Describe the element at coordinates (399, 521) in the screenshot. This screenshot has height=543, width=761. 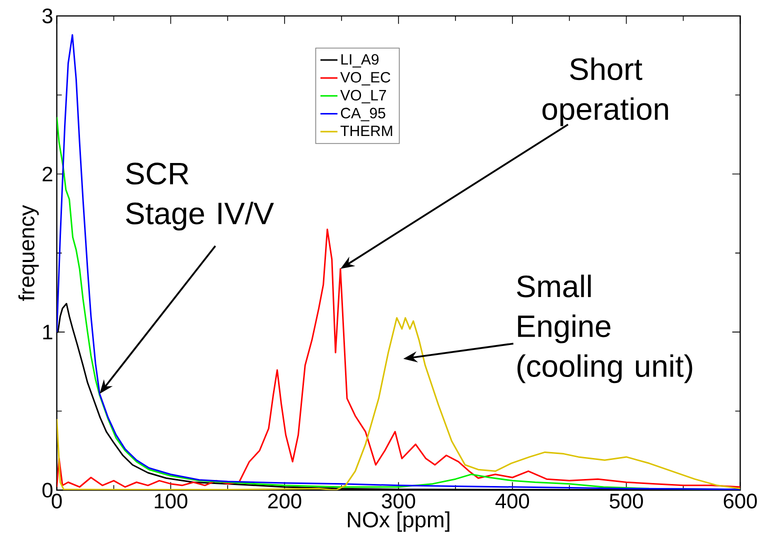
I see `x-axis-title: NOx [ppm]` at that location.